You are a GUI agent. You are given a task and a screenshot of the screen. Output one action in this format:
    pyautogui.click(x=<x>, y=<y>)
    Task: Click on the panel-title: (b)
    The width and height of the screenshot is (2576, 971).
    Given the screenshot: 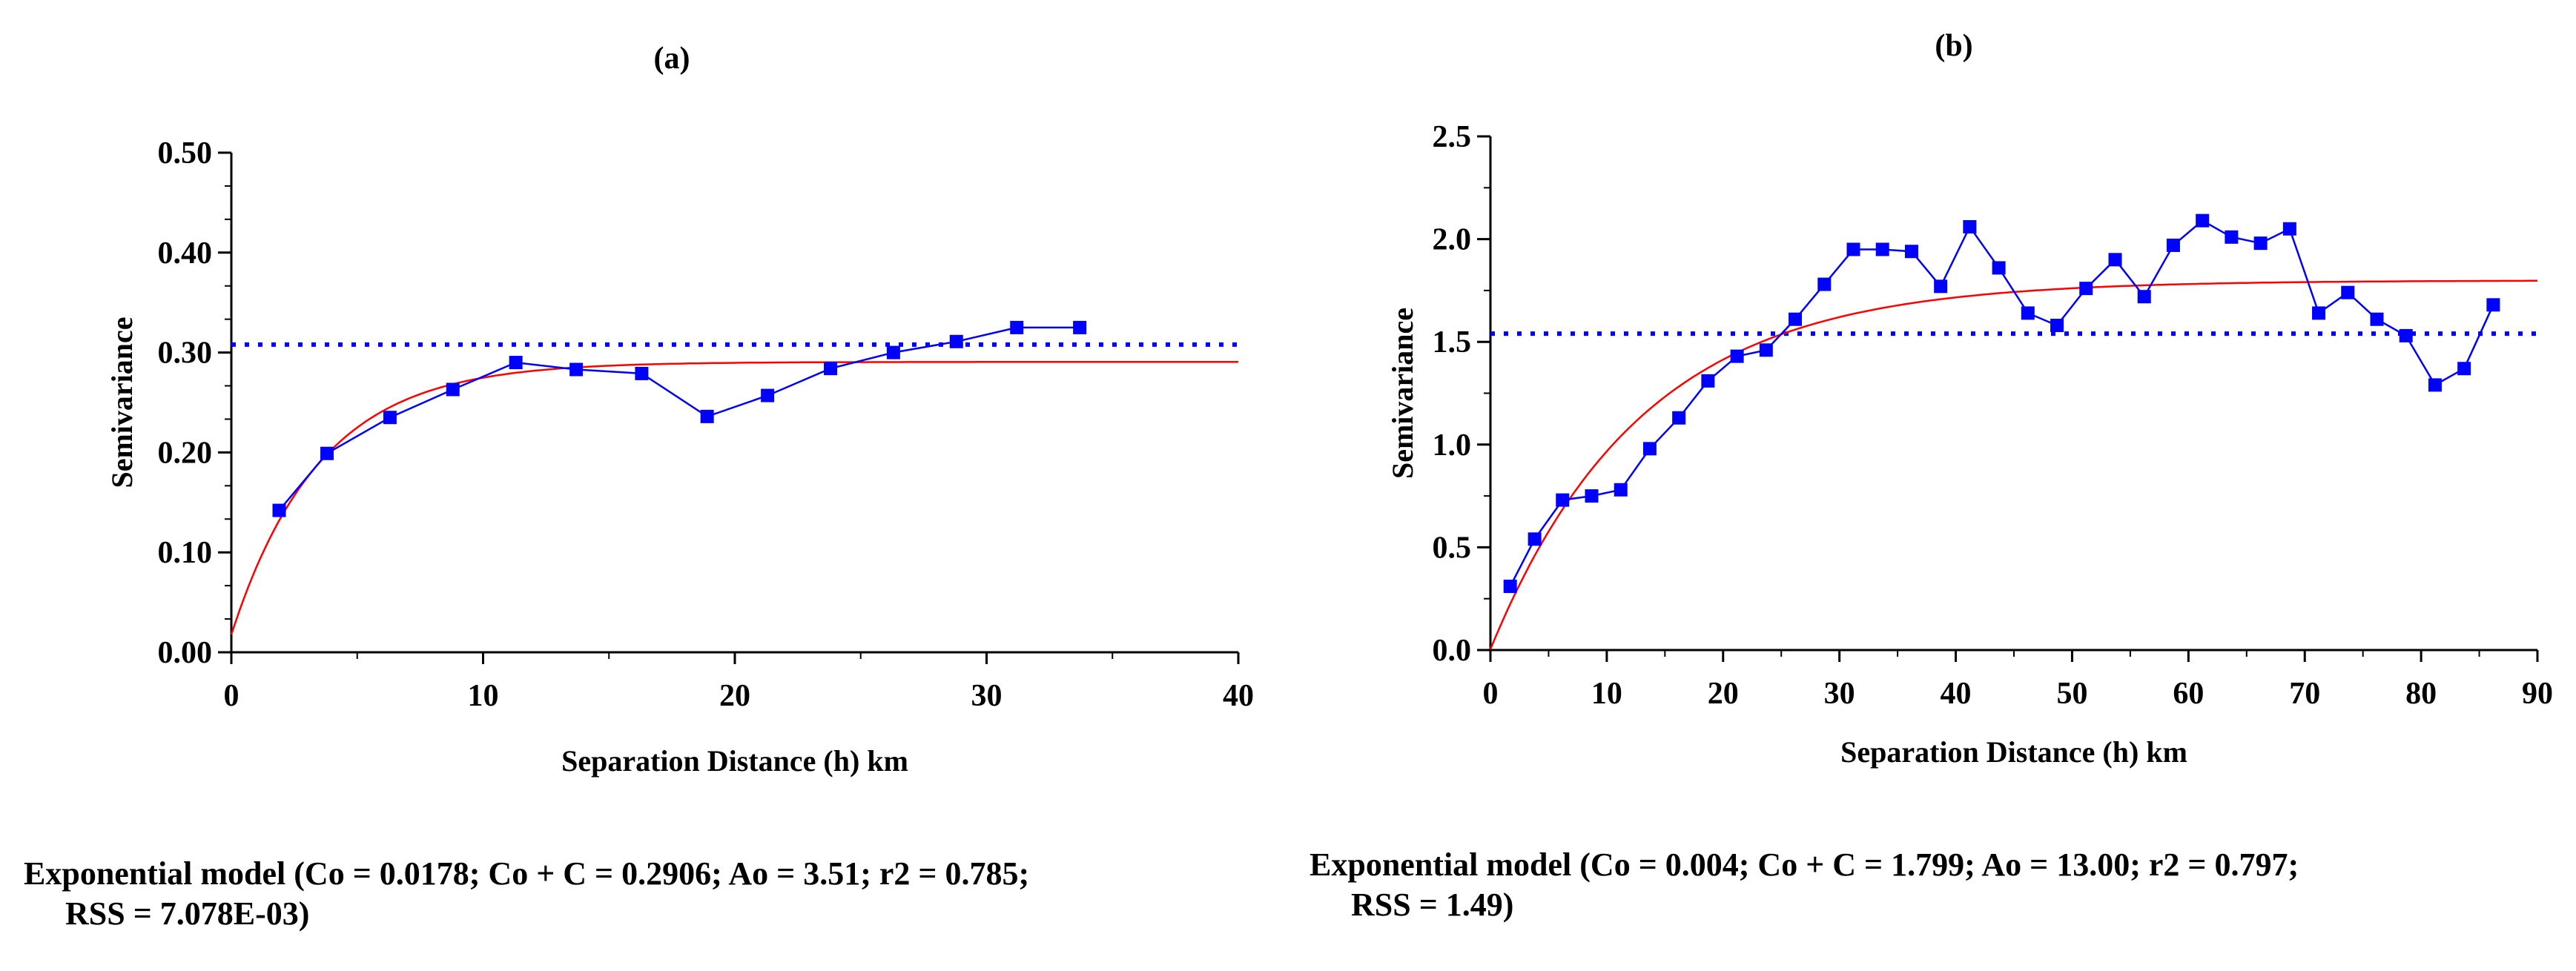 What is the action you would take?
    pyautogui.click(x=1953, y=46)
    